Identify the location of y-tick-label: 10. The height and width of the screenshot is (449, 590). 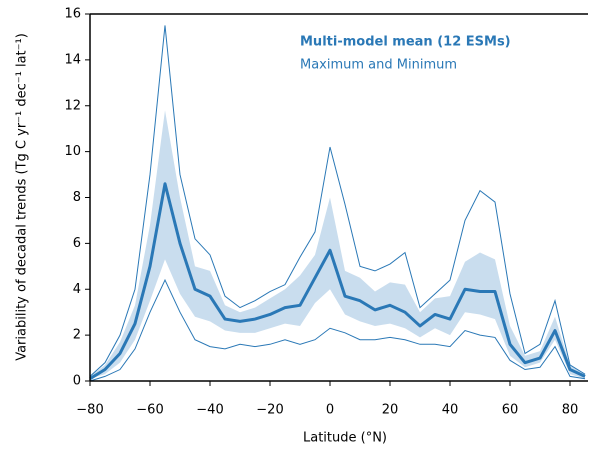
(72, 151).